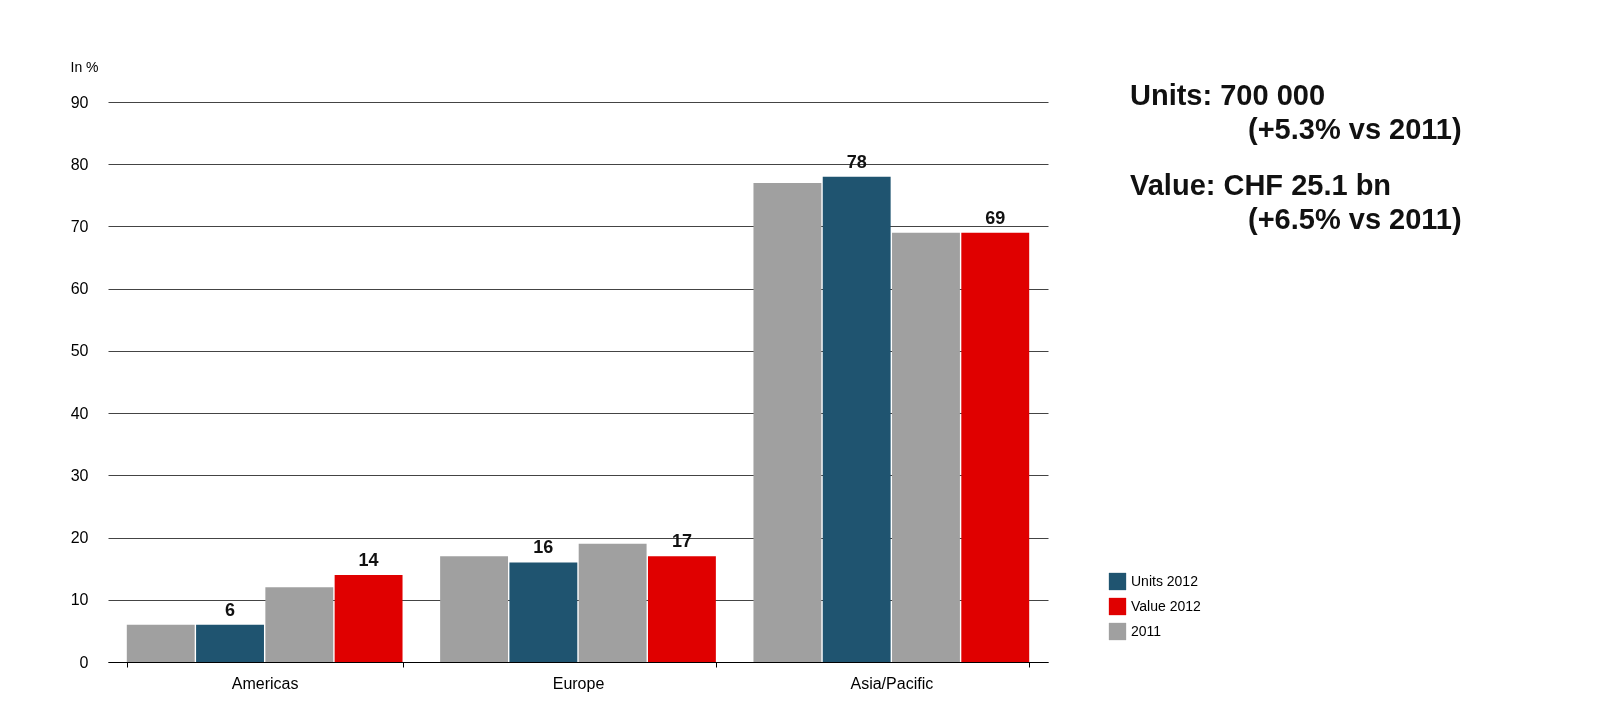 The height and width of the screenshot is (708, 1621). What do you see at coordinates (79, 351) in the screenshot?
I see `y-tick-label: 50` at bounding box center [79, 351].